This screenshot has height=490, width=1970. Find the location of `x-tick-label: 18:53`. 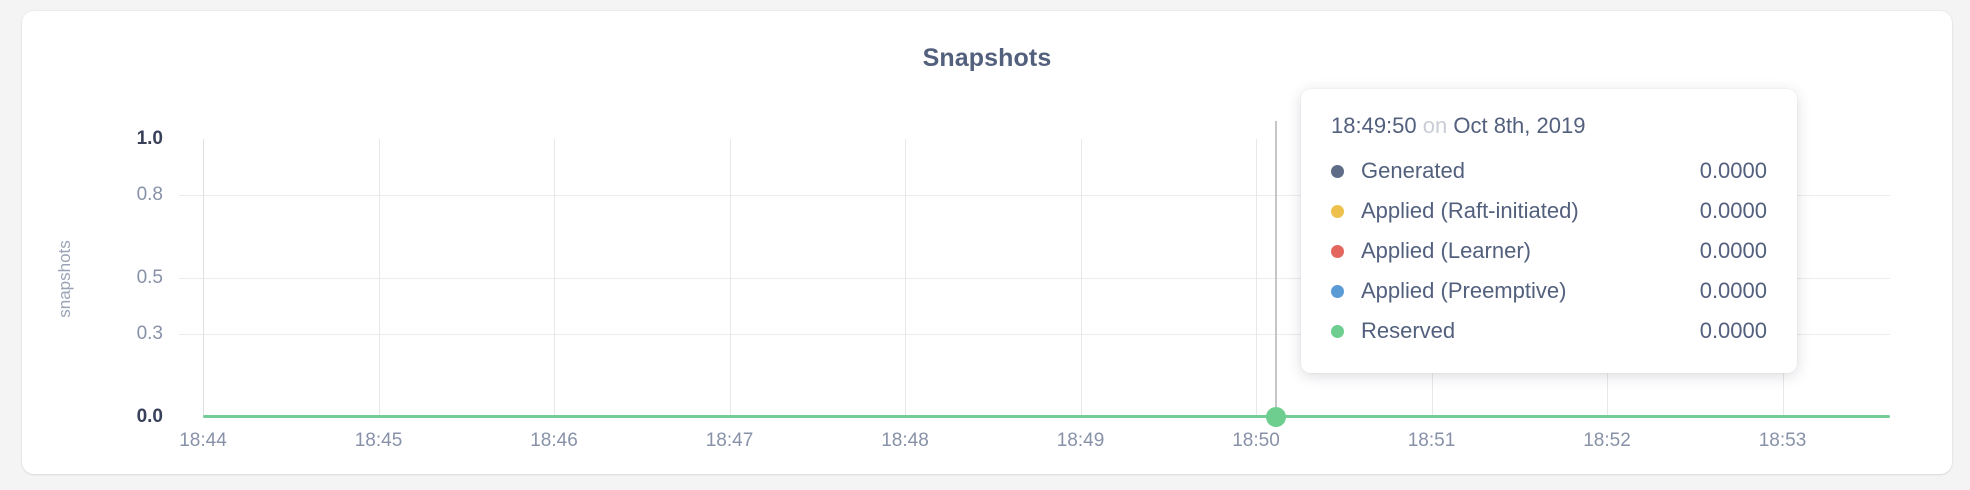

x-tick-label: 18:53 is located at coordinates (1782, 440).